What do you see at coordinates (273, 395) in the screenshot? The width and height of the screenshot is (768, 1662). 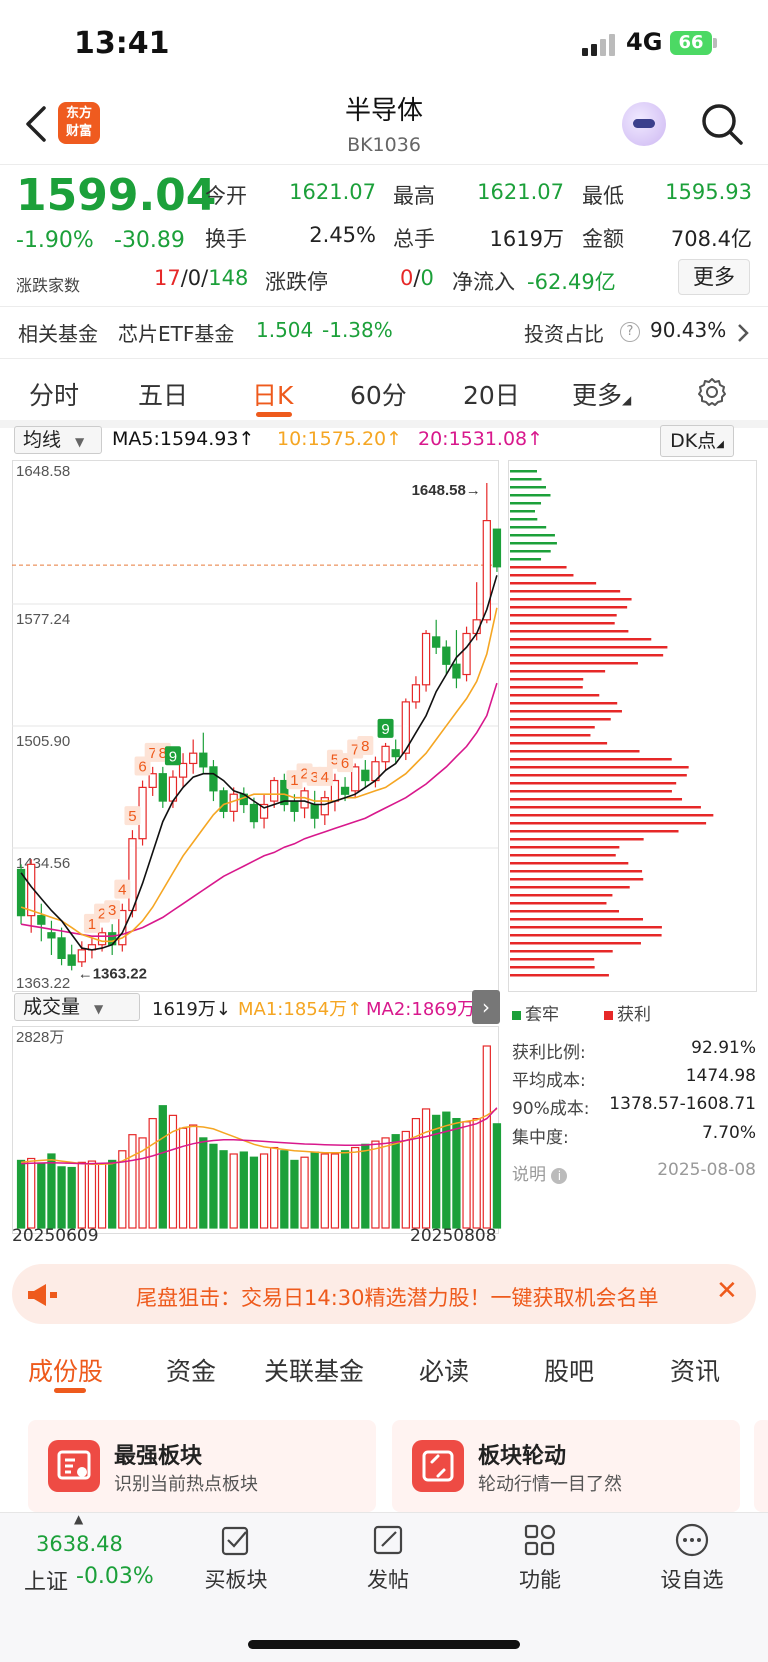 I see `tab-daily-k: 日K` at bounding box center [273, 395].